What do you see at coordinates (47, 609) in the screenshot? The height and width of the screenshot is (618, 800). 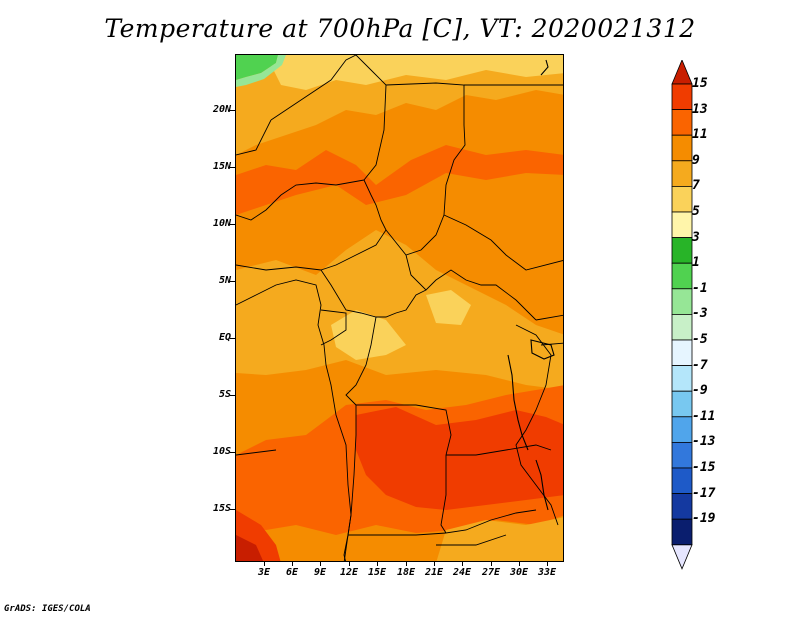 I see `credit-text: GrADS: IGES/COLA` at bounding box center [47, 609].